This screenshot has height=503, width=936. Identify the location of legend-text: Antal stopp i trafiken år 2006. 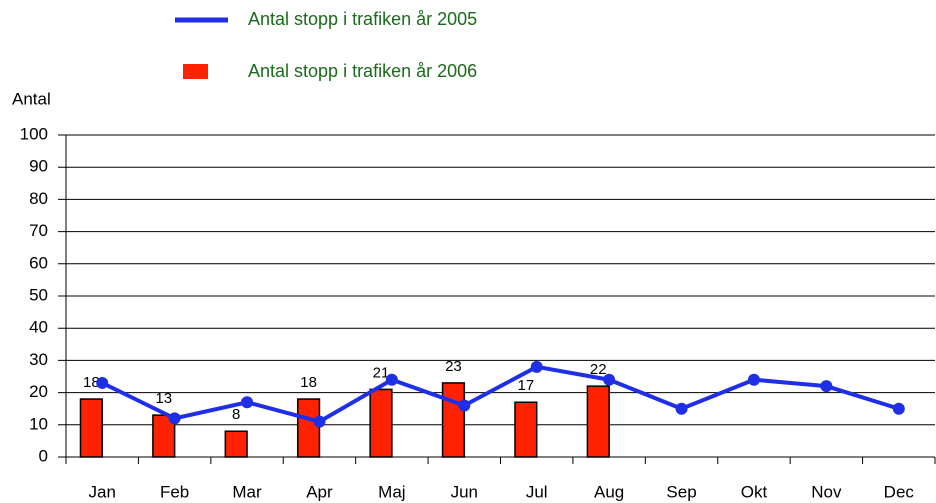
(362, 71).